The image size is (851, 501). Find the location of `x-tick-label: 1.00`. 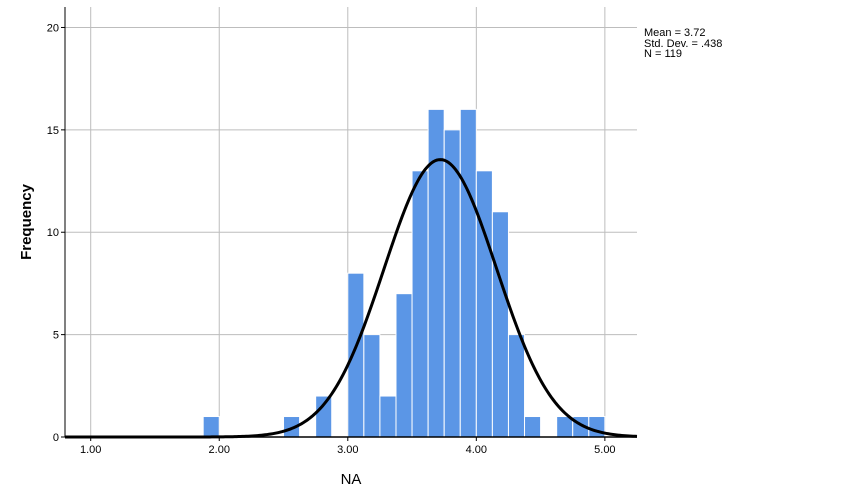

x-tick-label: 1.00 is located at coordinates (90, 450).